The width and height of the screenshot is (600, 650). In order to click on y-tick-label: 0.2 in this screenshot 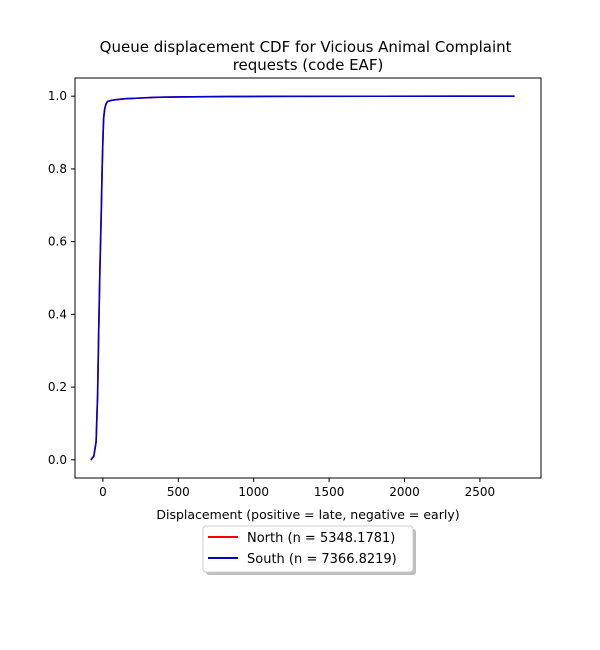, I will do `click(57, 387)`.